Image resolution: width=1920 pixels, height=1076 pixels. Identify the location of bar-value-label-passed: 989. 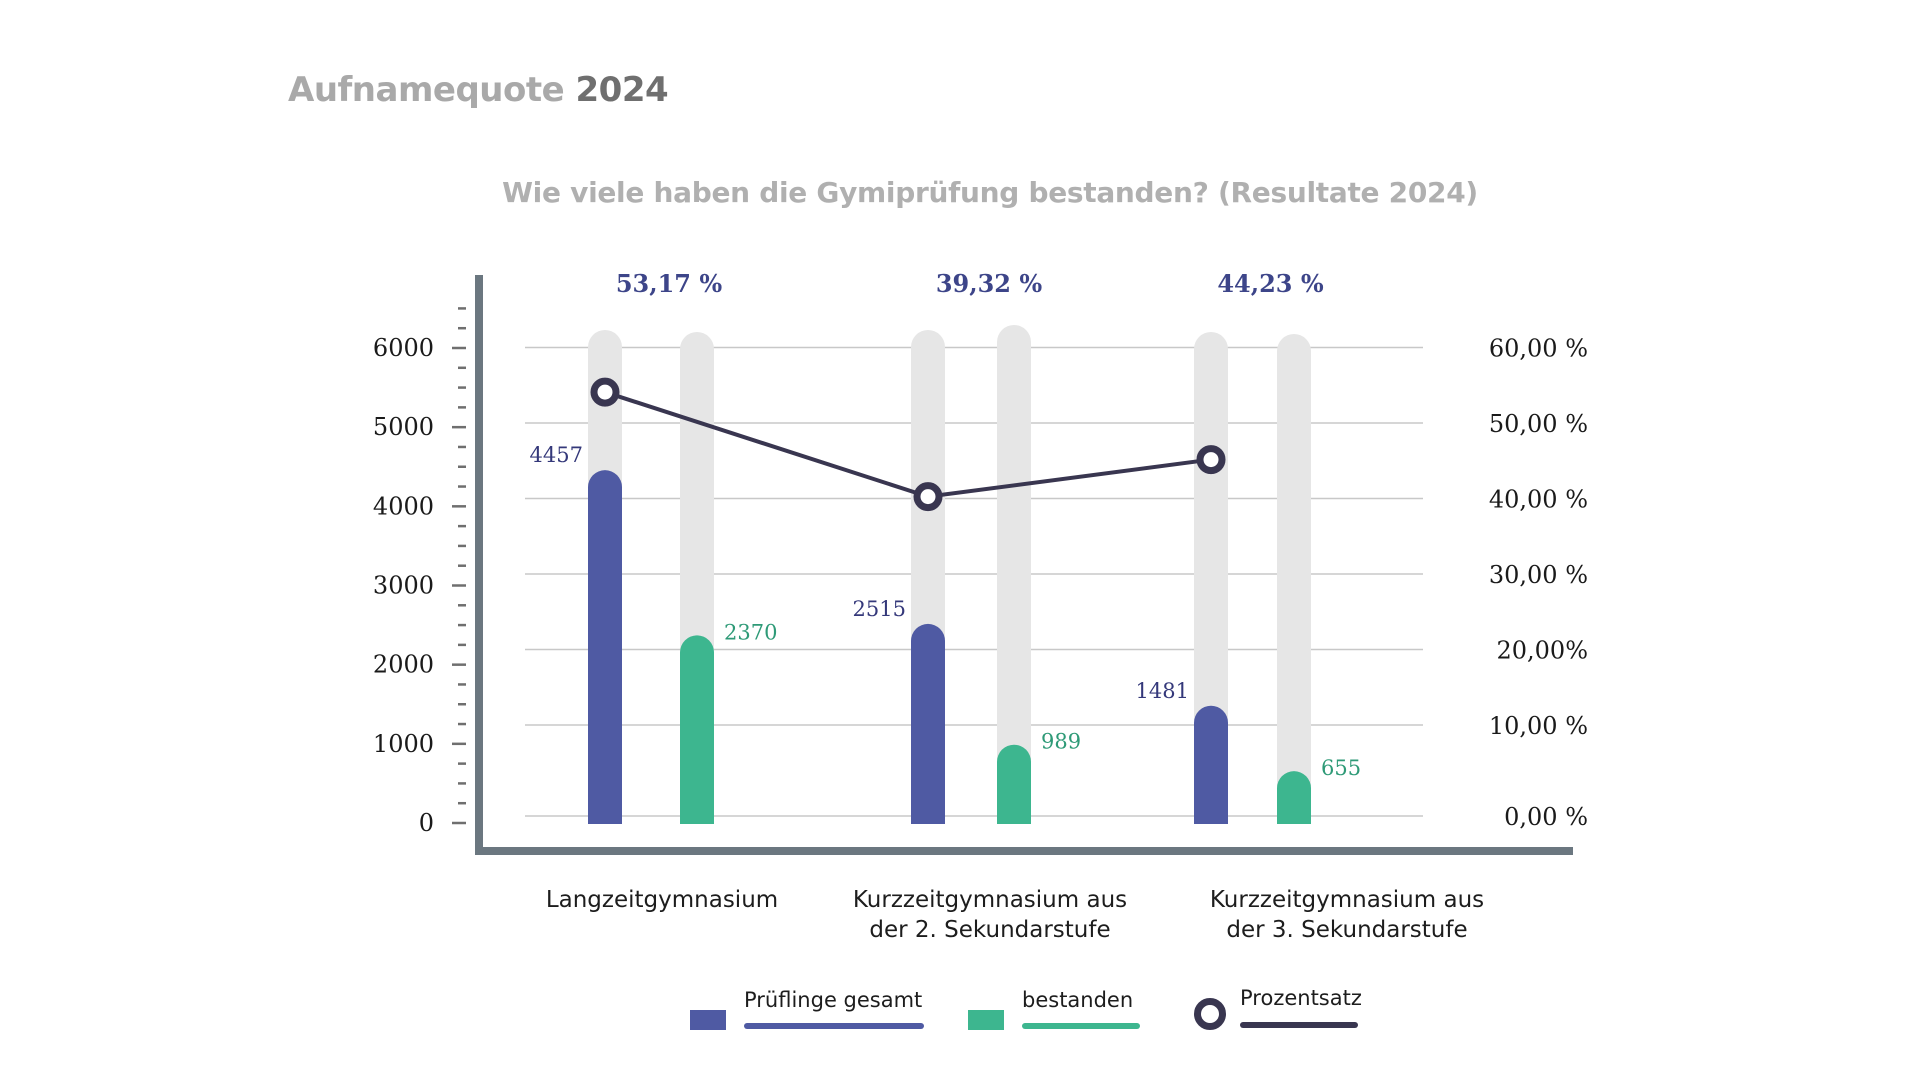
(1061, 742).